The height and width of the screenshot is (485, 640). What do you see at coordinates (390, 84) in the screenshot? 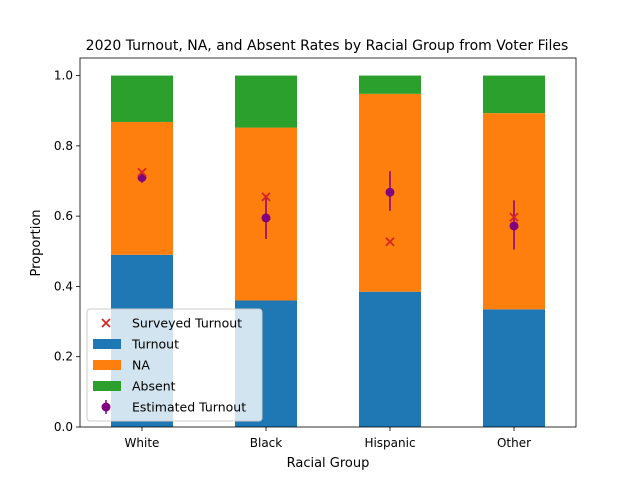
I see `bar-absent-hispanic` at bounding box center [390, 84].